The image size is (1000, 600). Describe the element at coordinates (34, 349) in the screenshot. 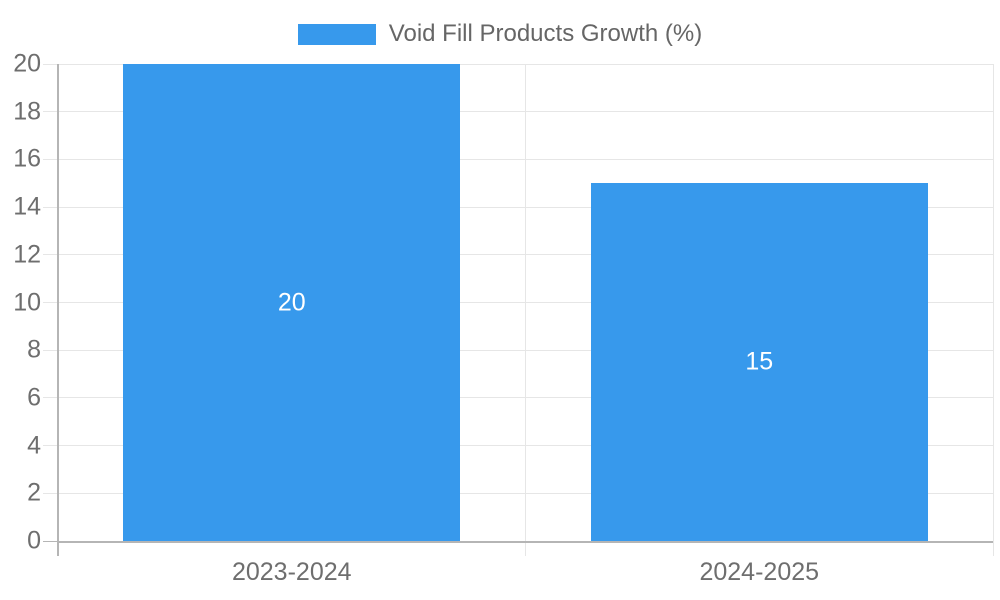

I see `y-tick-label: 8` at that location.